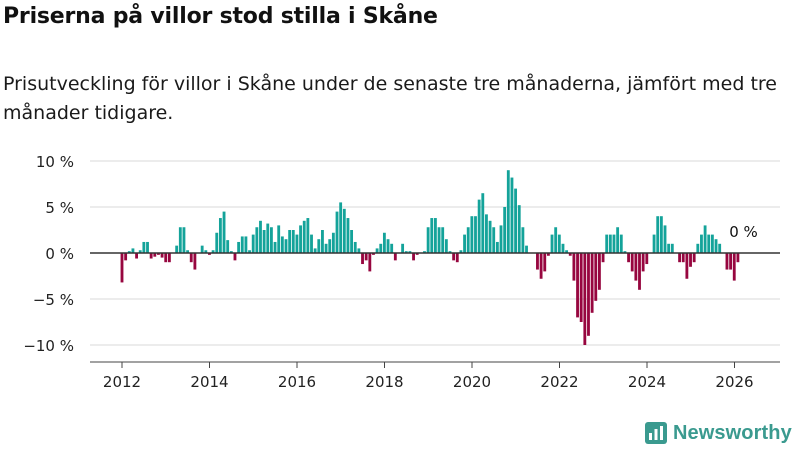 The width and height of the screenshot is (800, 450). I want to click on latest-value-label: 0 %, so click(743, 232).